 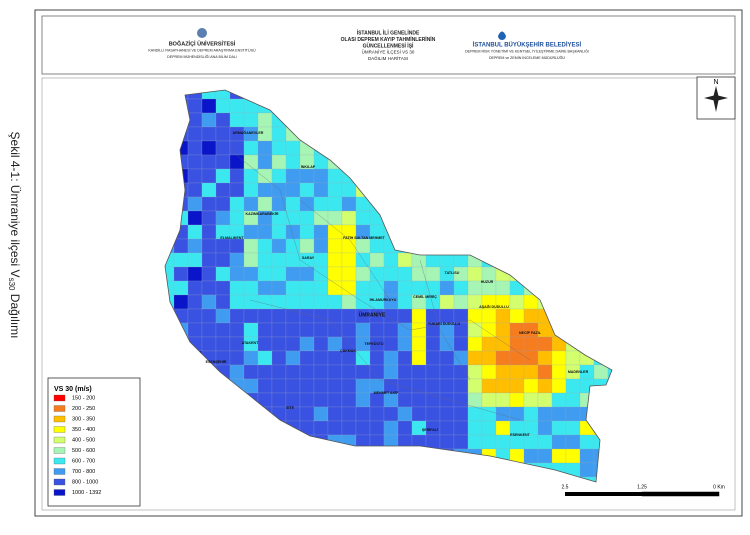 What do you see at coordinates (83, 440) in the screenshot?
I see `legend-label: 400 - 500` at bounding box center [83, 440].